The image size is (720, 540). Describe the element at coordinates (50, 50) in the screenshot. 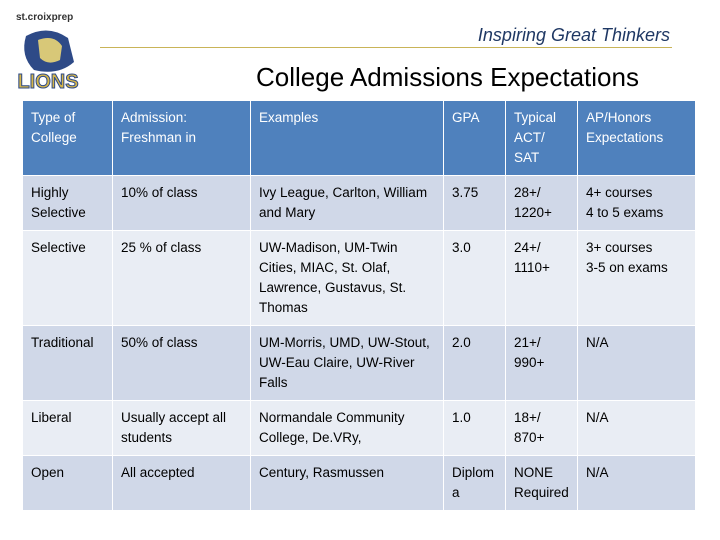

I see `logo-mane` at that location.